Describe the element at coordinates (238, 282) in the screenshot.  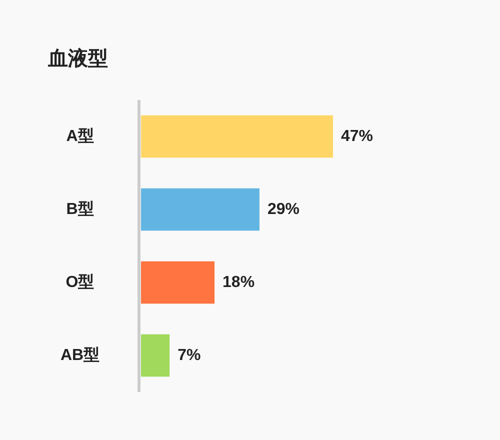
I see `data-label: 18%` at that location.